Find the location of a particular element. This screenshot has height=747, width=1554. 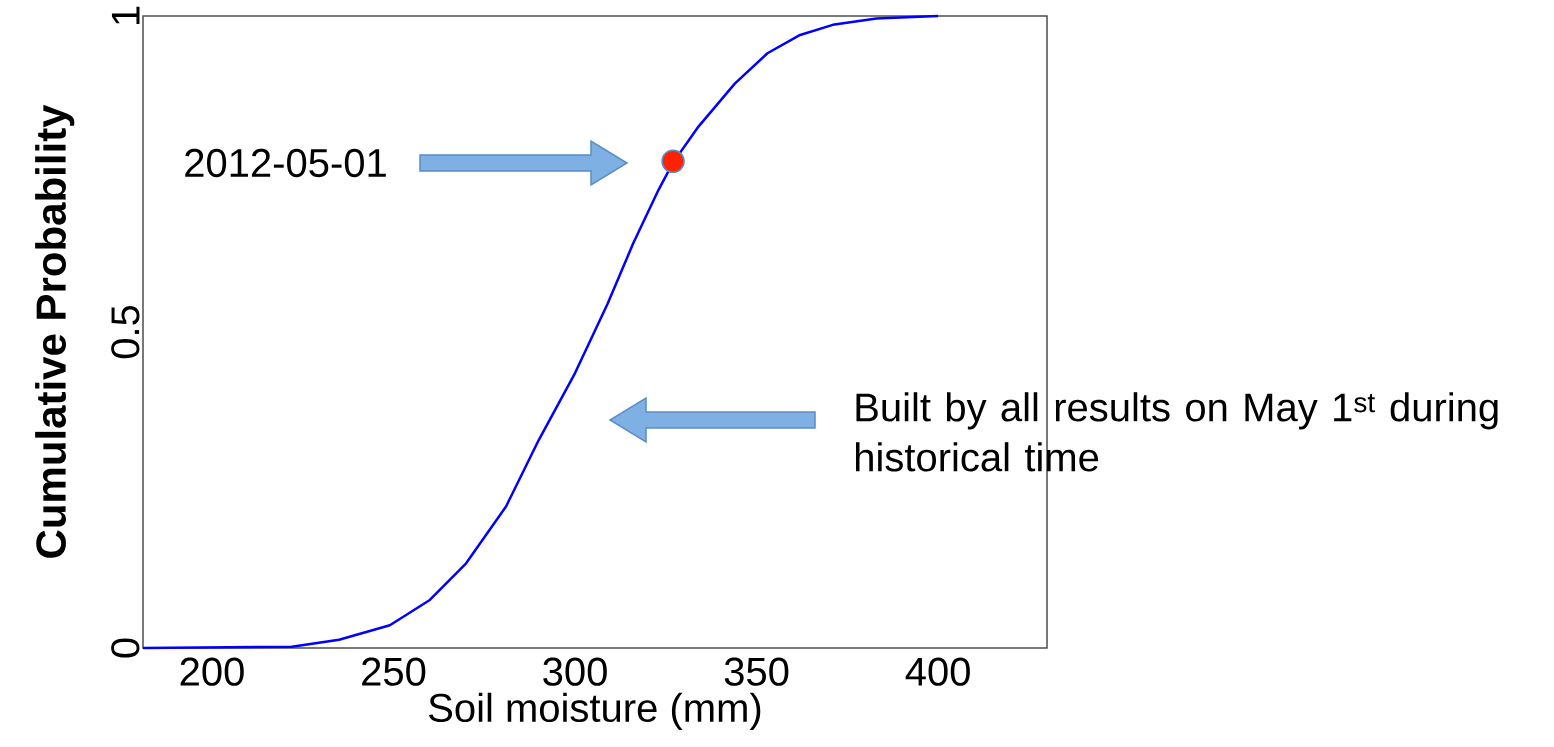

annotation: 2012-05-01 is located at coordinates (285, 163).